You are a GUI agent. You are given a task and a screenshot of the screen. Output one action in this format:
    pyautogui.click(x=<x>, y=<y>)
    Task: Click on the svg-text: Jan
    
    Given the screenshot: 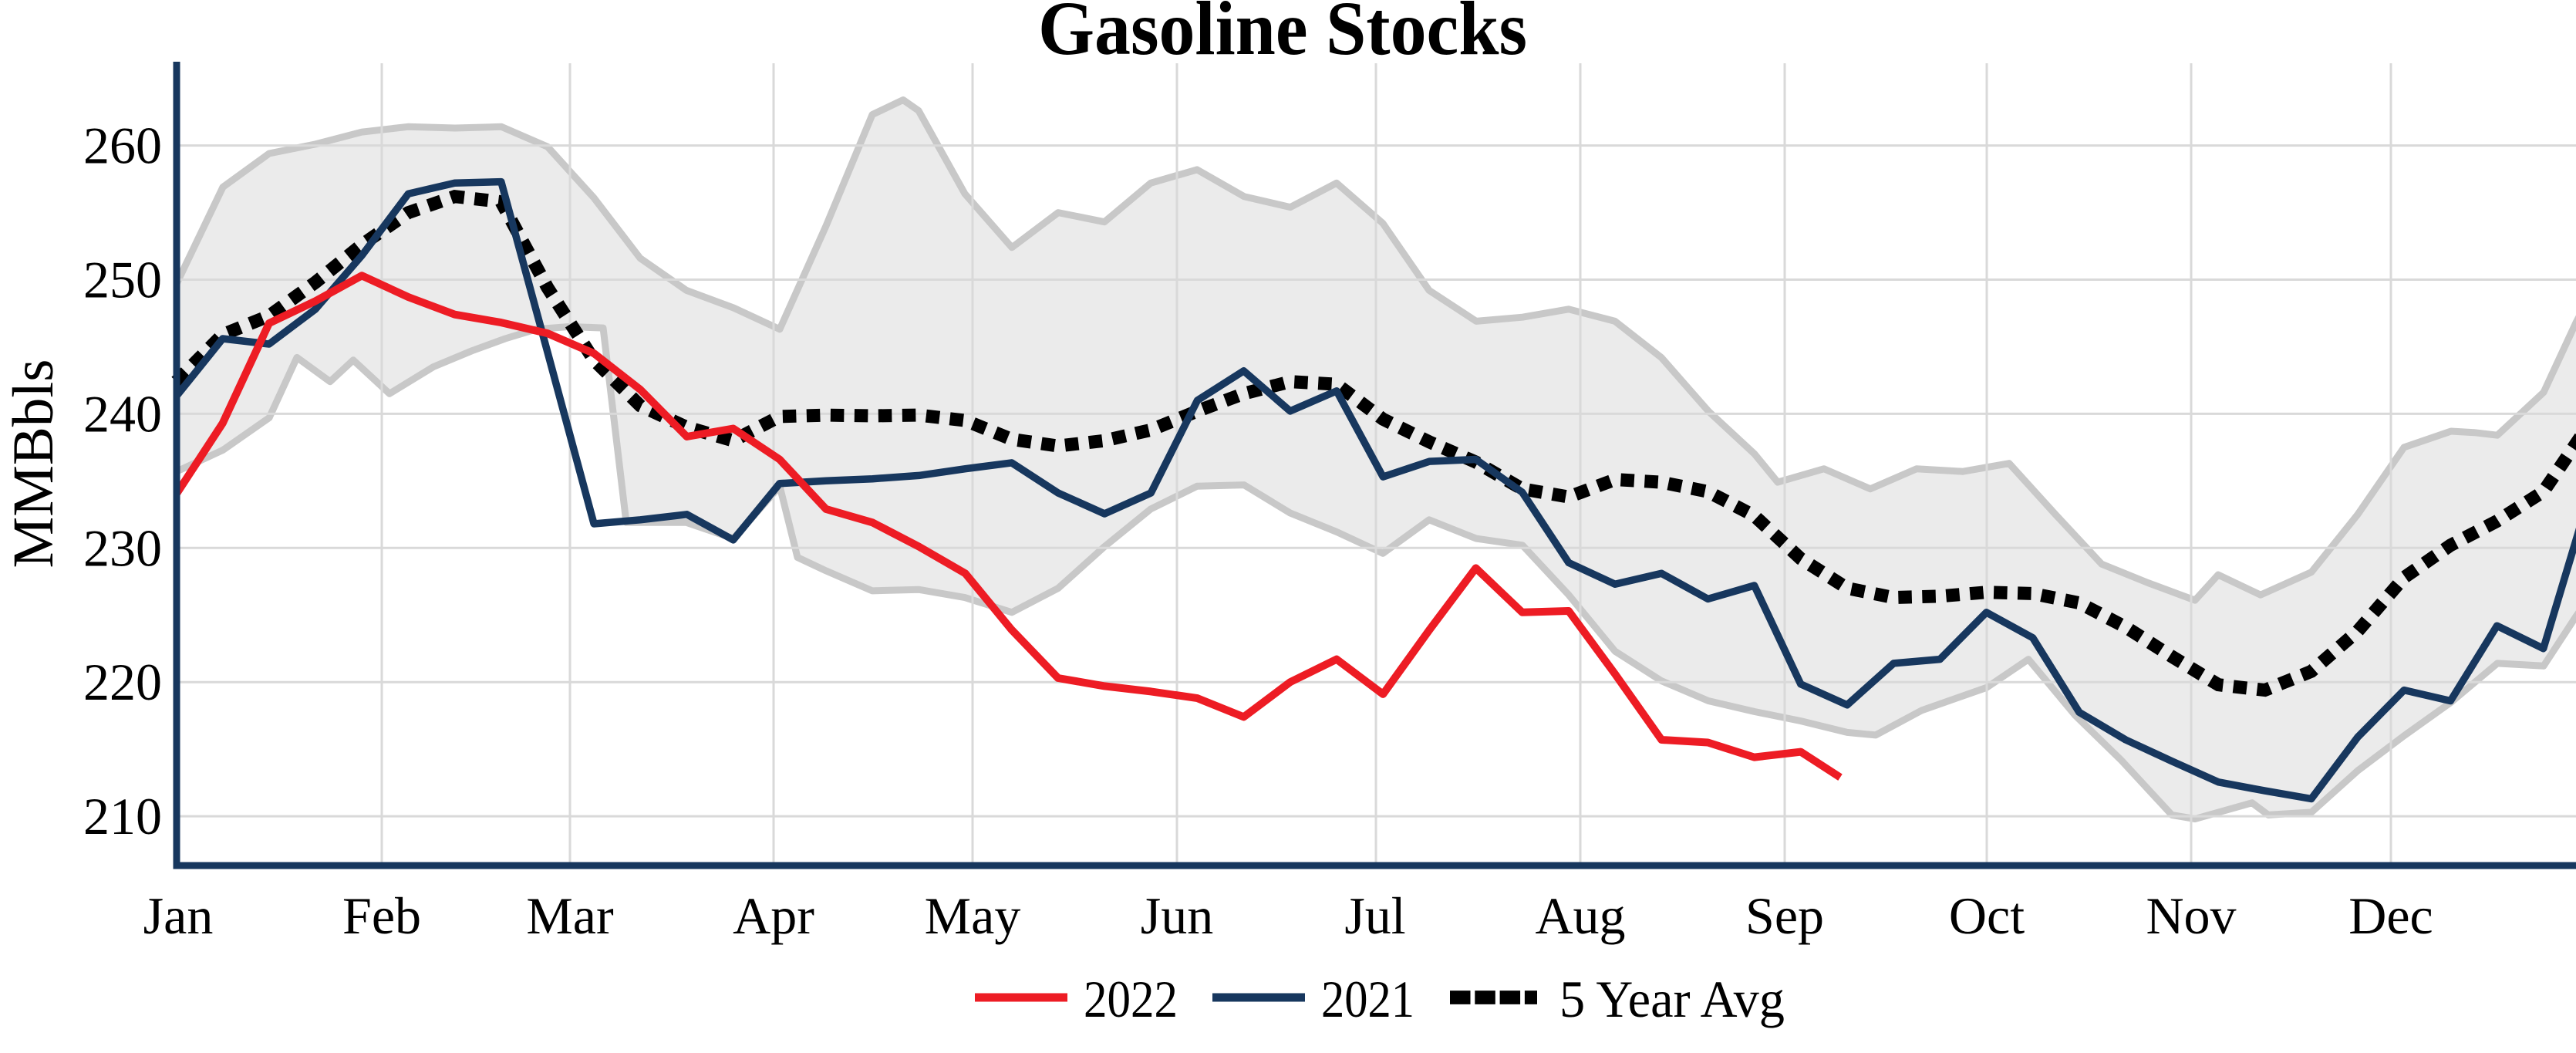 What is the action you would take?
    pyautogui.click(x=178, y=916)
    